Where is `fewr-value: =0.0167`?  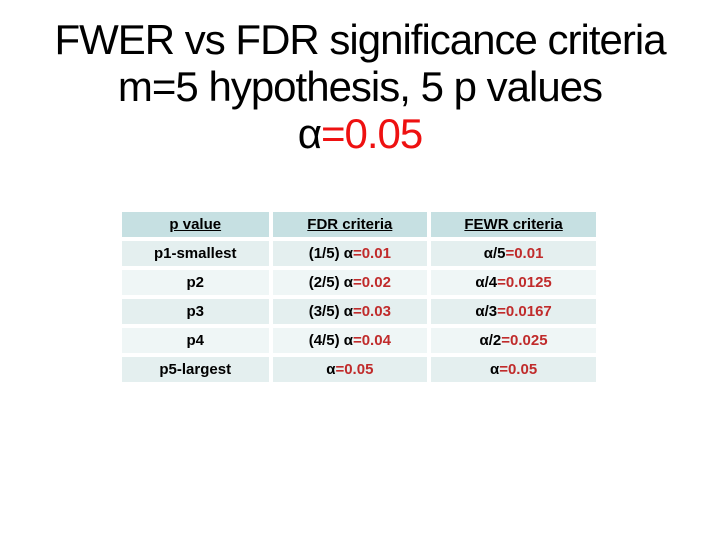
fewr-value: =0.0167 is located at coordinates (524, 311).